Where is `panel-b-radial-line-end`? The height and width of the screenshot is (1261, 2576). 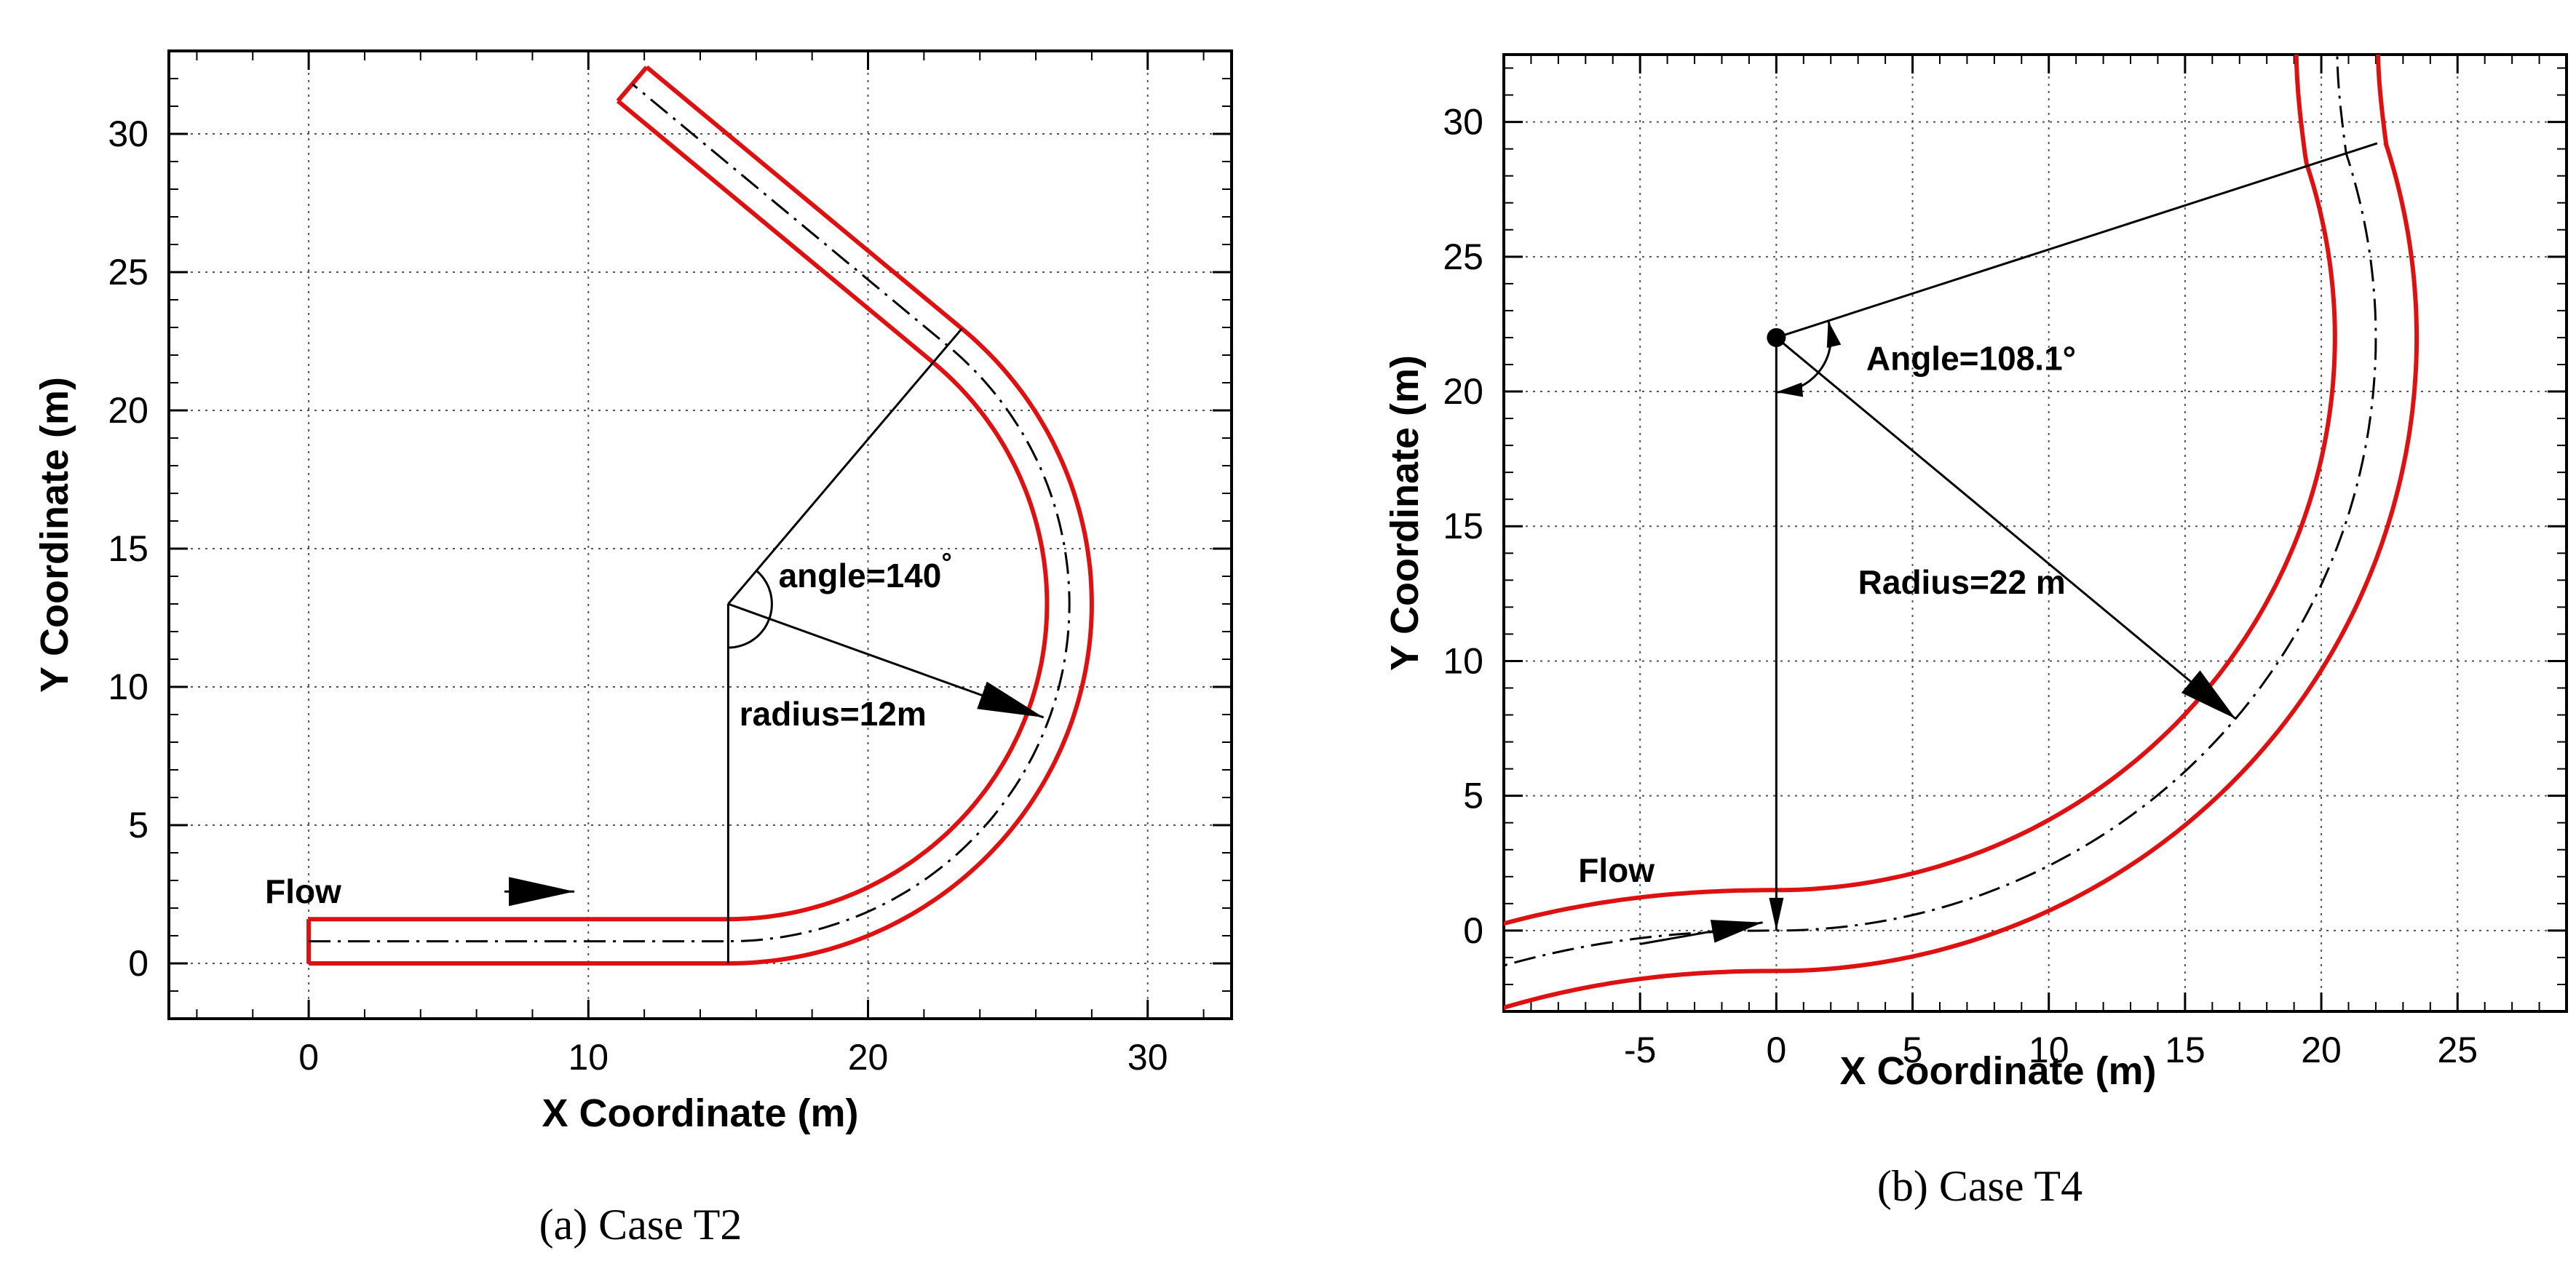
panel-b-radial-line-end is located at coordinates (2076, 240).